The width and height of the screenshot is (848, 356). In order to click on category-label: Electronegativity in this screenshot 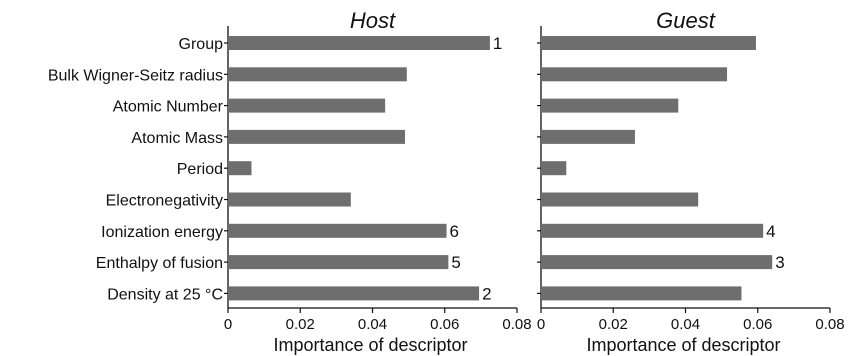, I will do `click(164, 201)`.